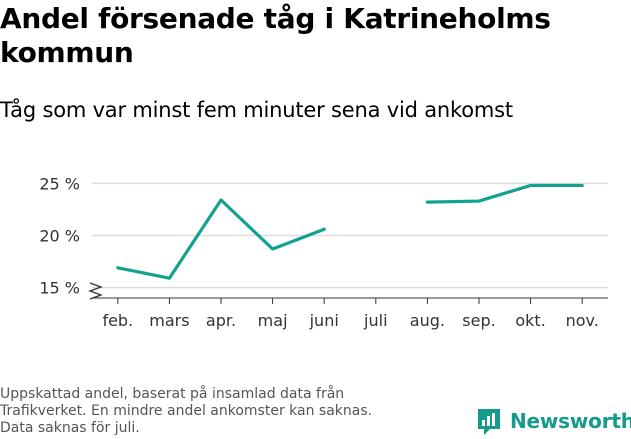 The image size is (631, 439). I want to click on x-tick-label: nov., so click(582, 320).